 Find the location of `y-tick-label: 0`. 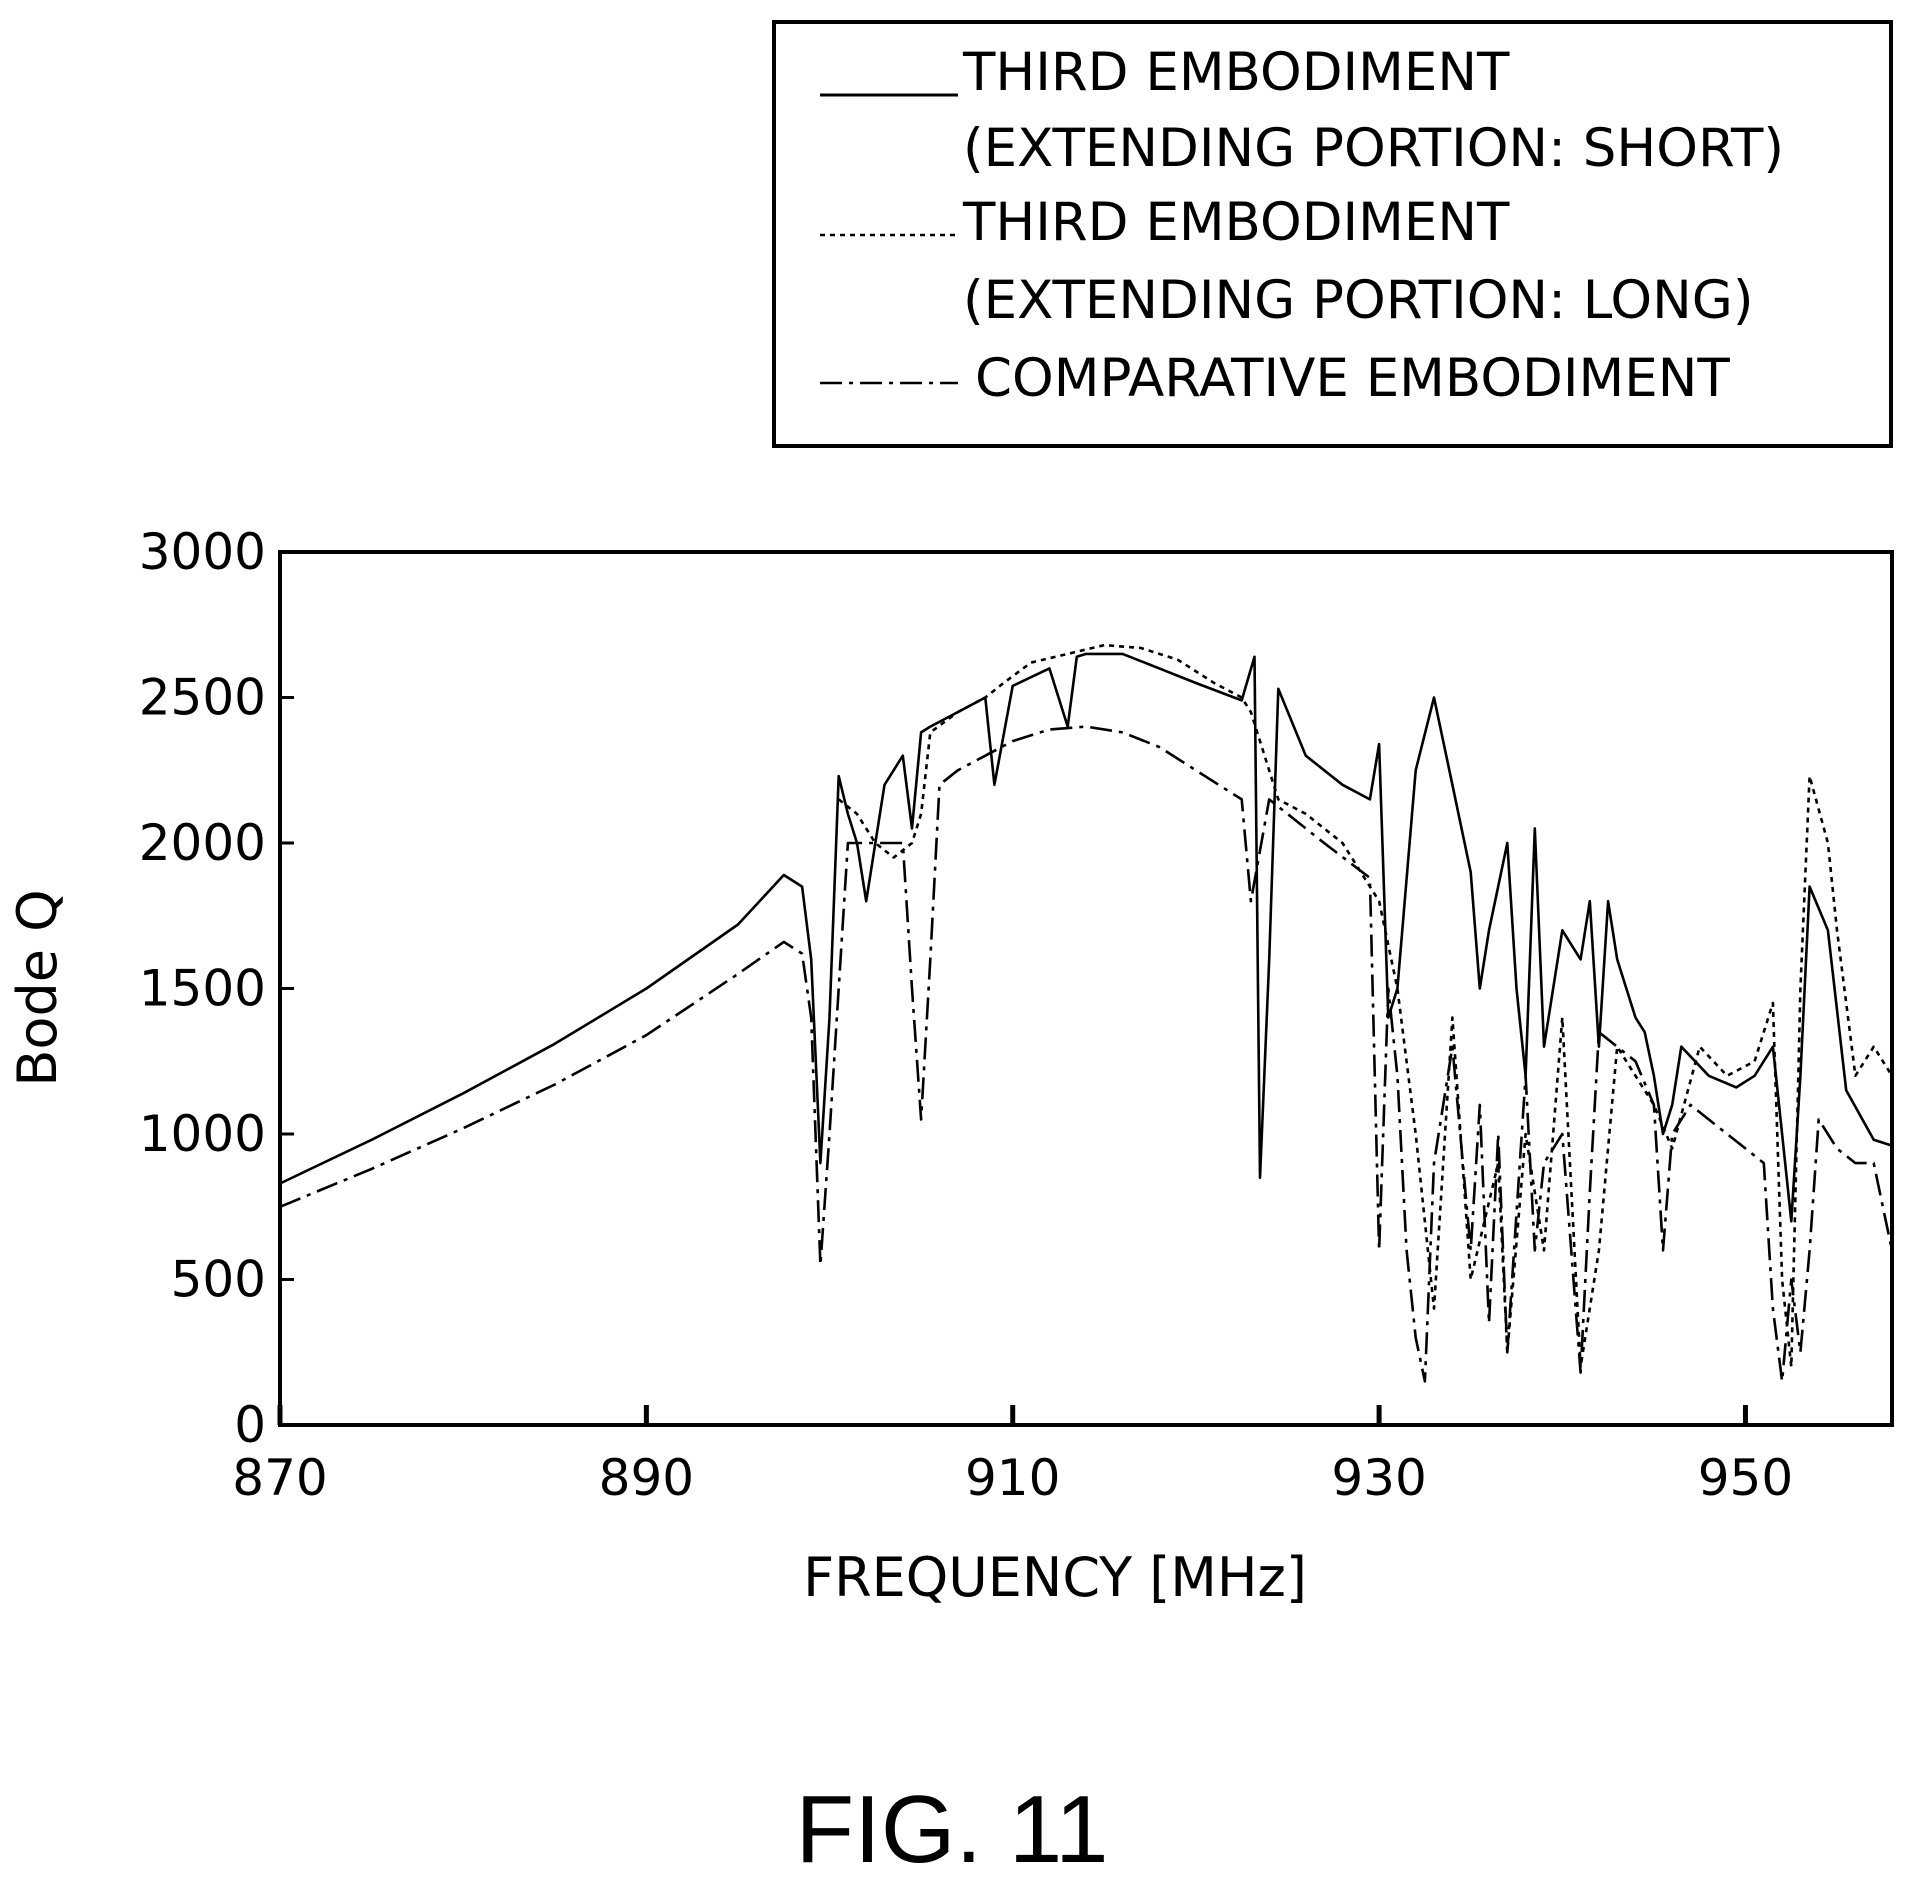

y-tick-label: 0 is located at coordinates (250, 1425).